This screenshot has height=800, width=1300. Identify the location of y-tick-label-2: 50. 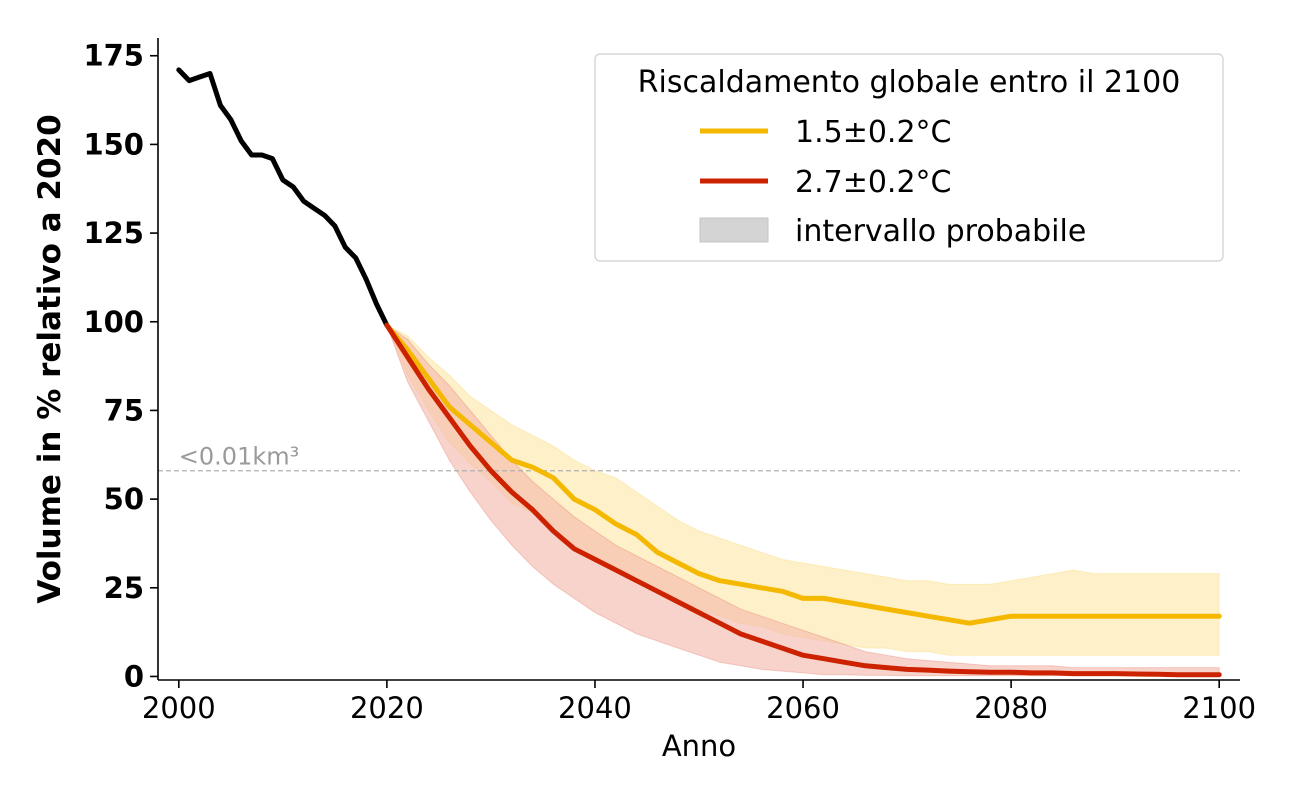
(124, 499).